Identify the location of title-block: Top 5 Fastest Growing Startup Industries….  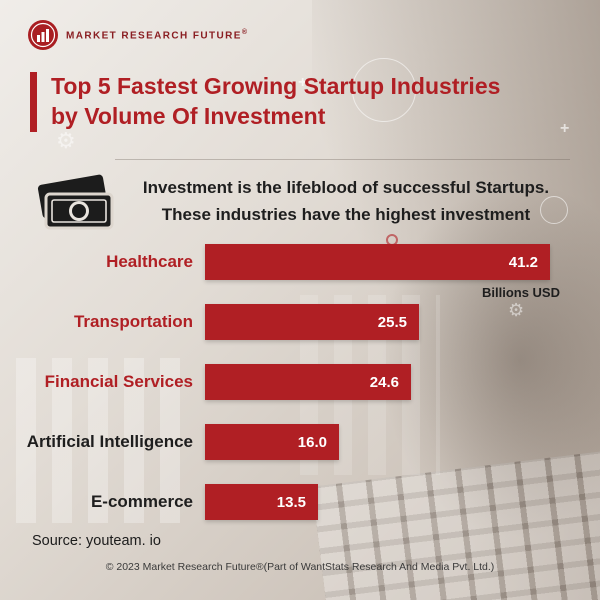
(265, 102).